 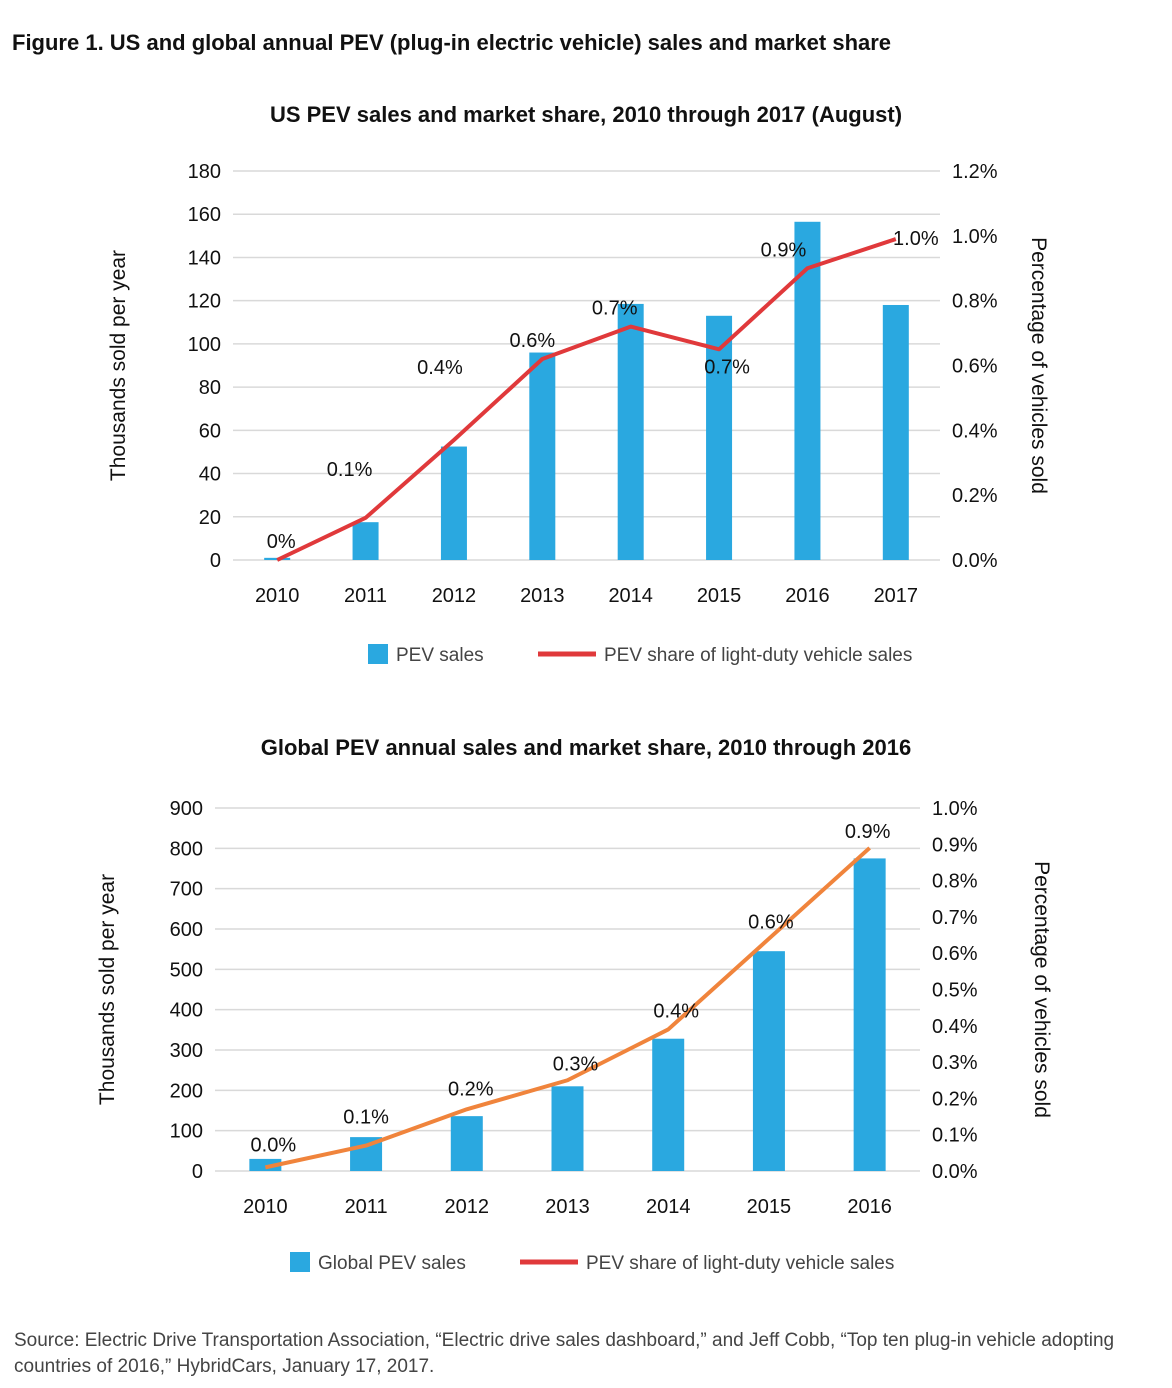 What do you see at coordinates (916, 239) in the screenshot?
I see `data-label: 1.0%` at bounding box center [916, 239].